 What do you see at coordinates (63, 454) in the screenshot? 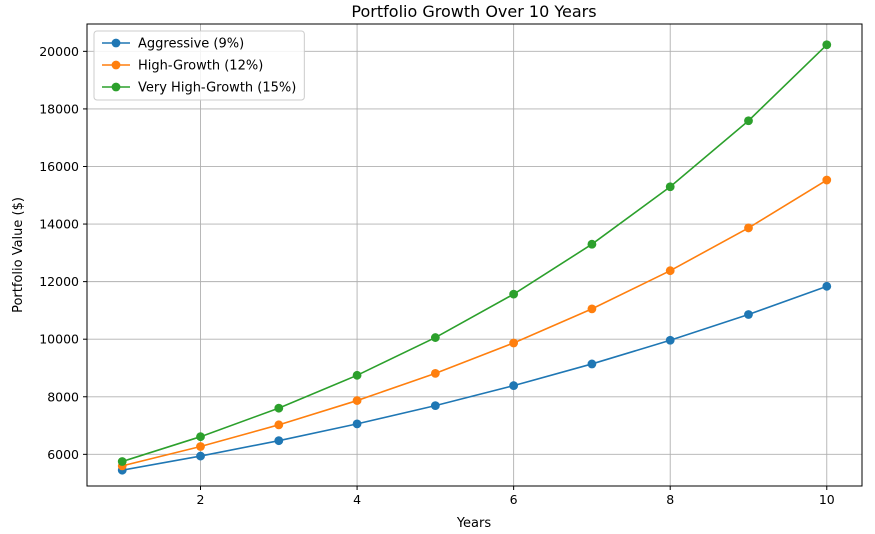
I see `y-tick-label: 6000` at bounding box center [63, 454].